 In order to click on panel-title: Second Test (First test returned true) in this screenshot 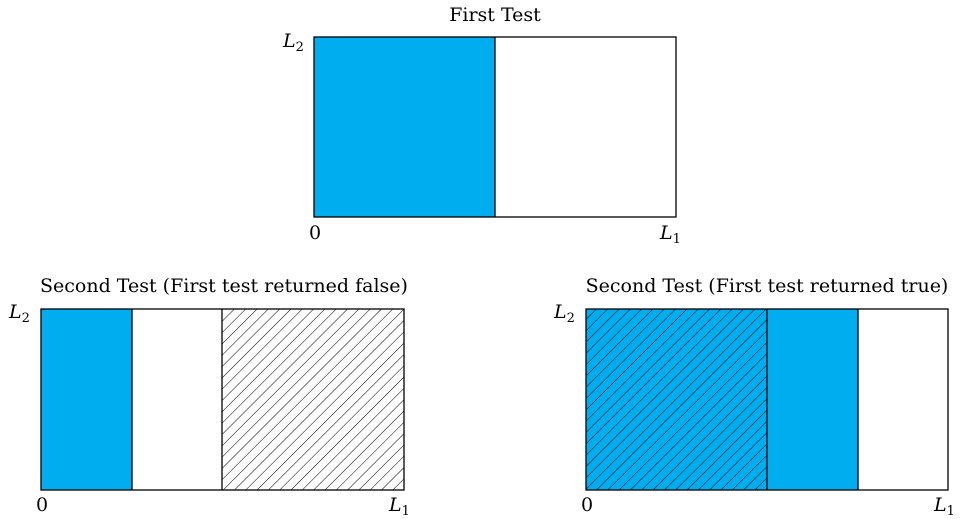, I will do `click(767, 286)`.